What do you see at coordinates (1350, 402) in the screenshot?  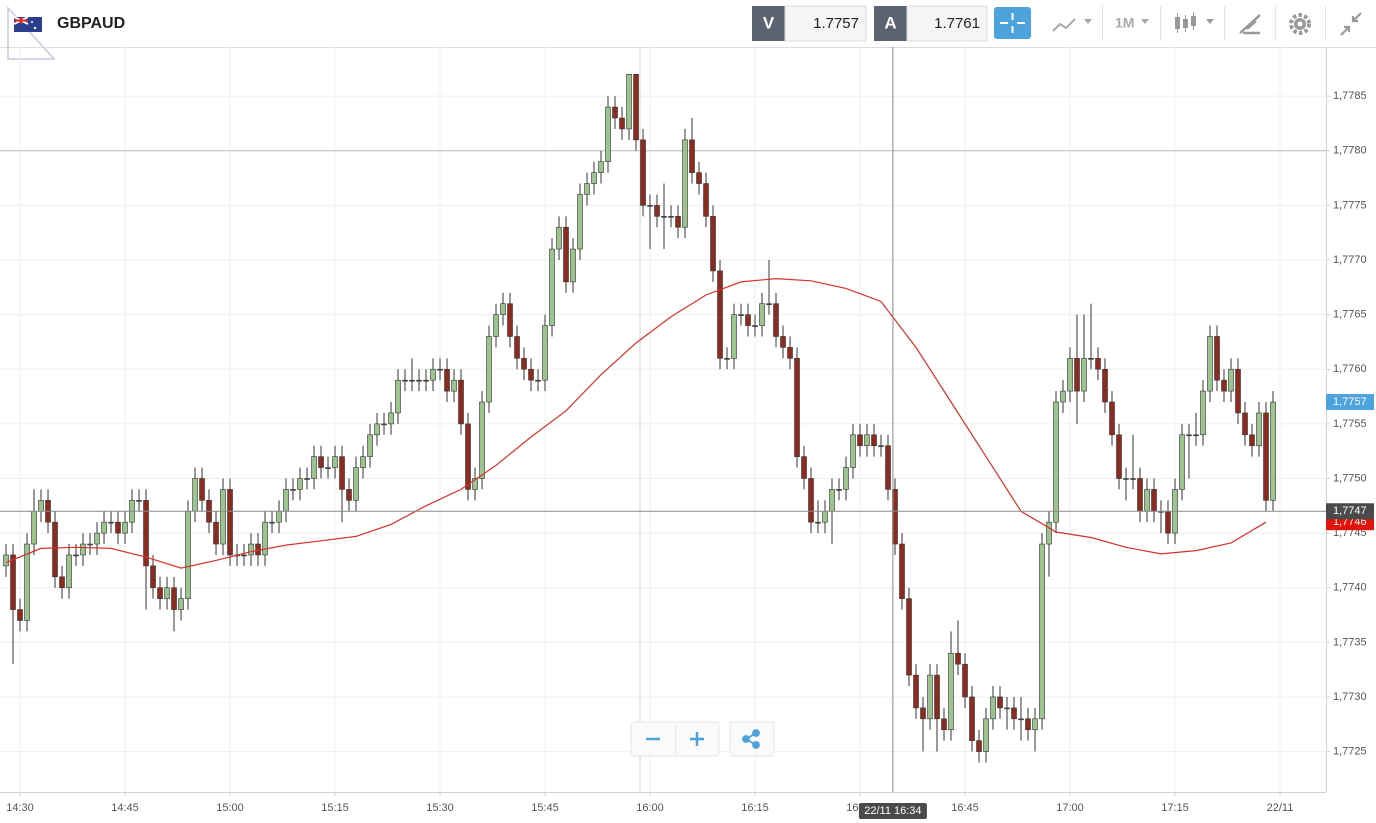 I see `price-label-bg` at bounding box center [1350, 402].